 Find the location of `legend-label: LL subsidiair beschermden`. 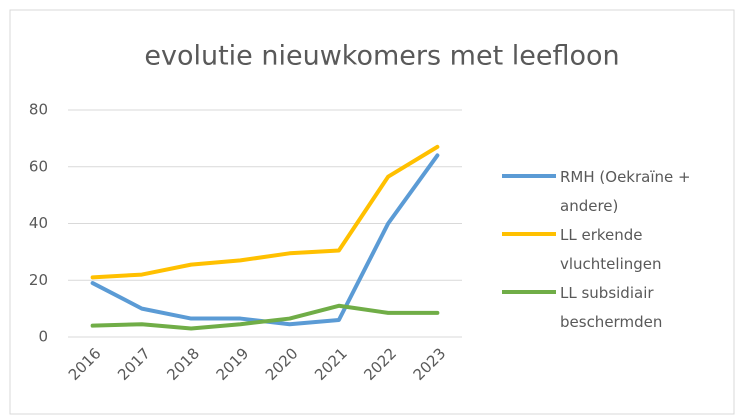

legend-label: LL subsidiair beschermden is located at coordinates (611, 307).